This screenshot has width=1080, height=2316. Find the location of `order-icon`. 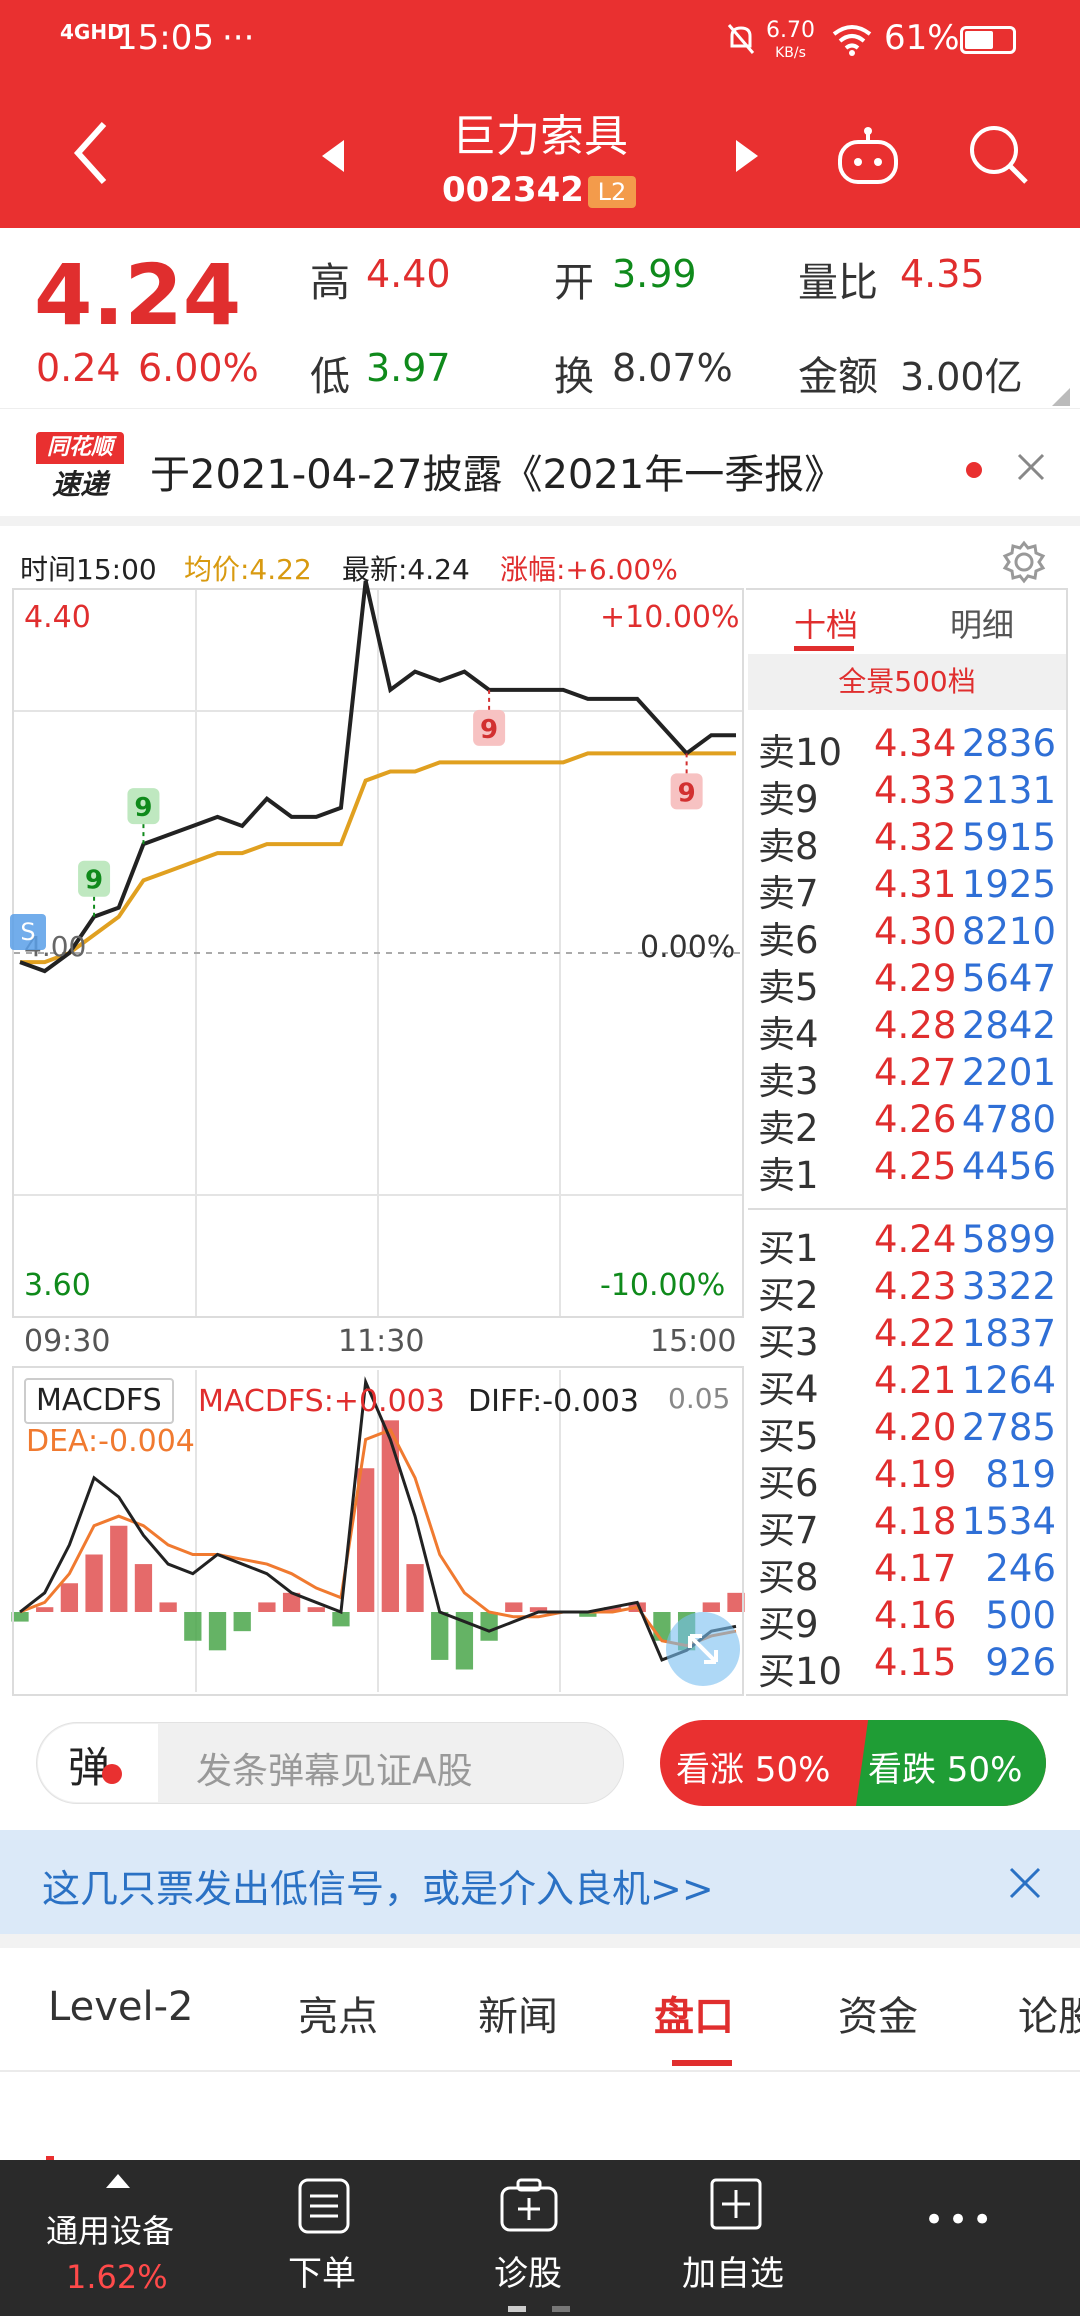

order-icon is located at coordinates (324, 2208).